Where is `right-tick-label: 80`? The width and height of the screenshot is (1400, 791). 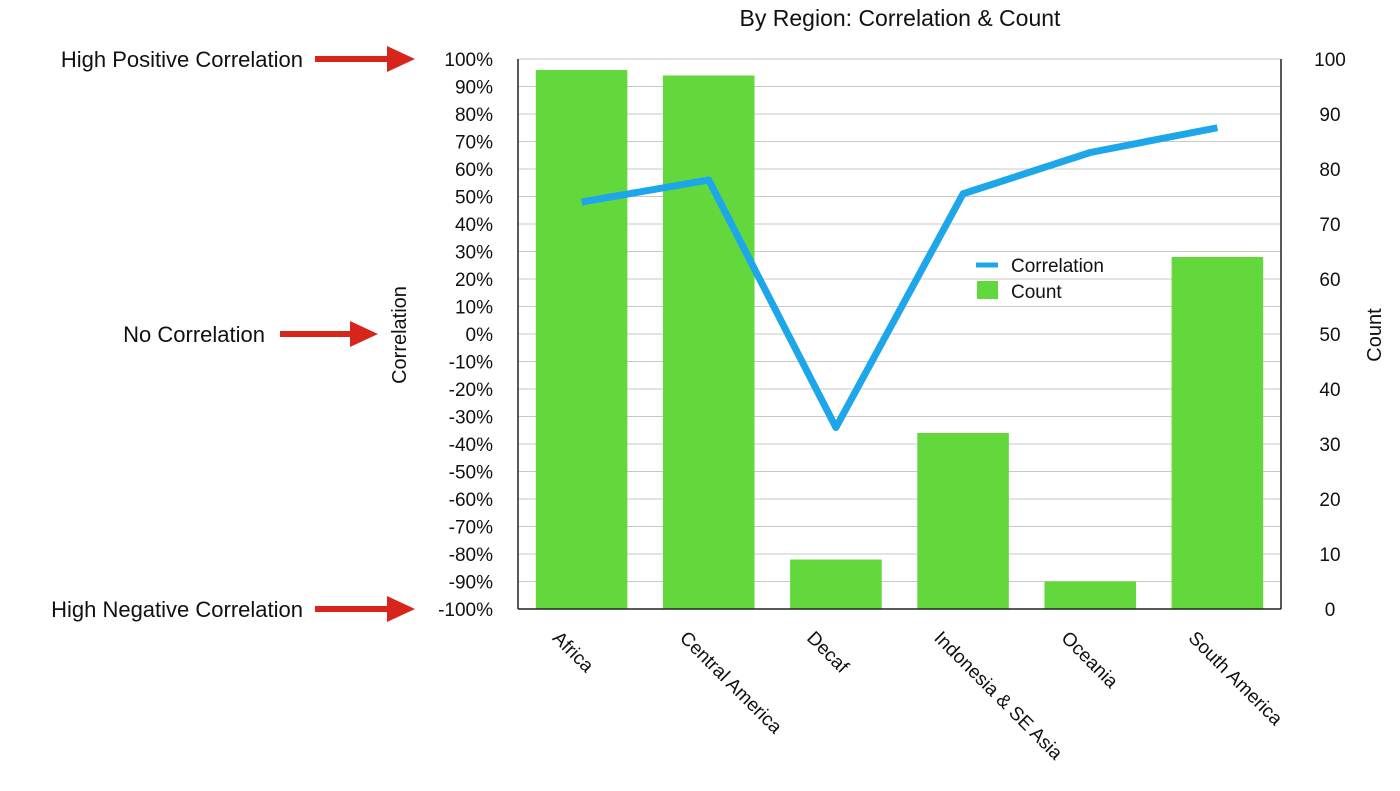
right-tick-label: 80 is located at coordinates (1329, 170).